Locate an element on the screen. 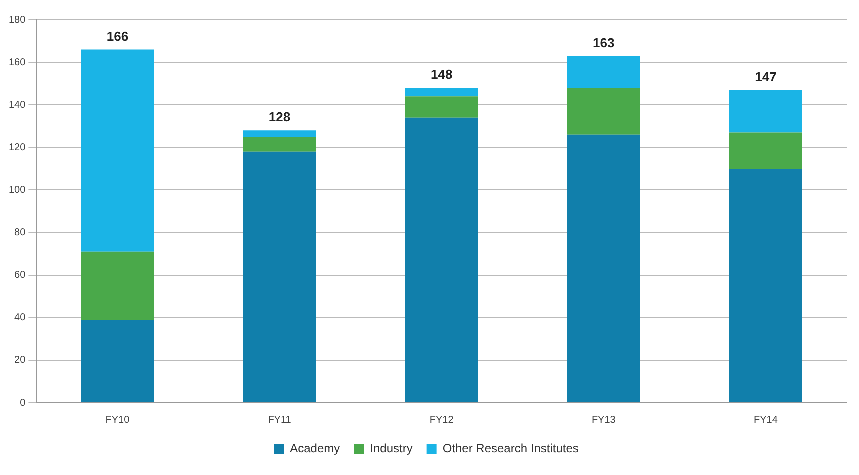  legend-label: Academy is located at coordinates (315, 448).